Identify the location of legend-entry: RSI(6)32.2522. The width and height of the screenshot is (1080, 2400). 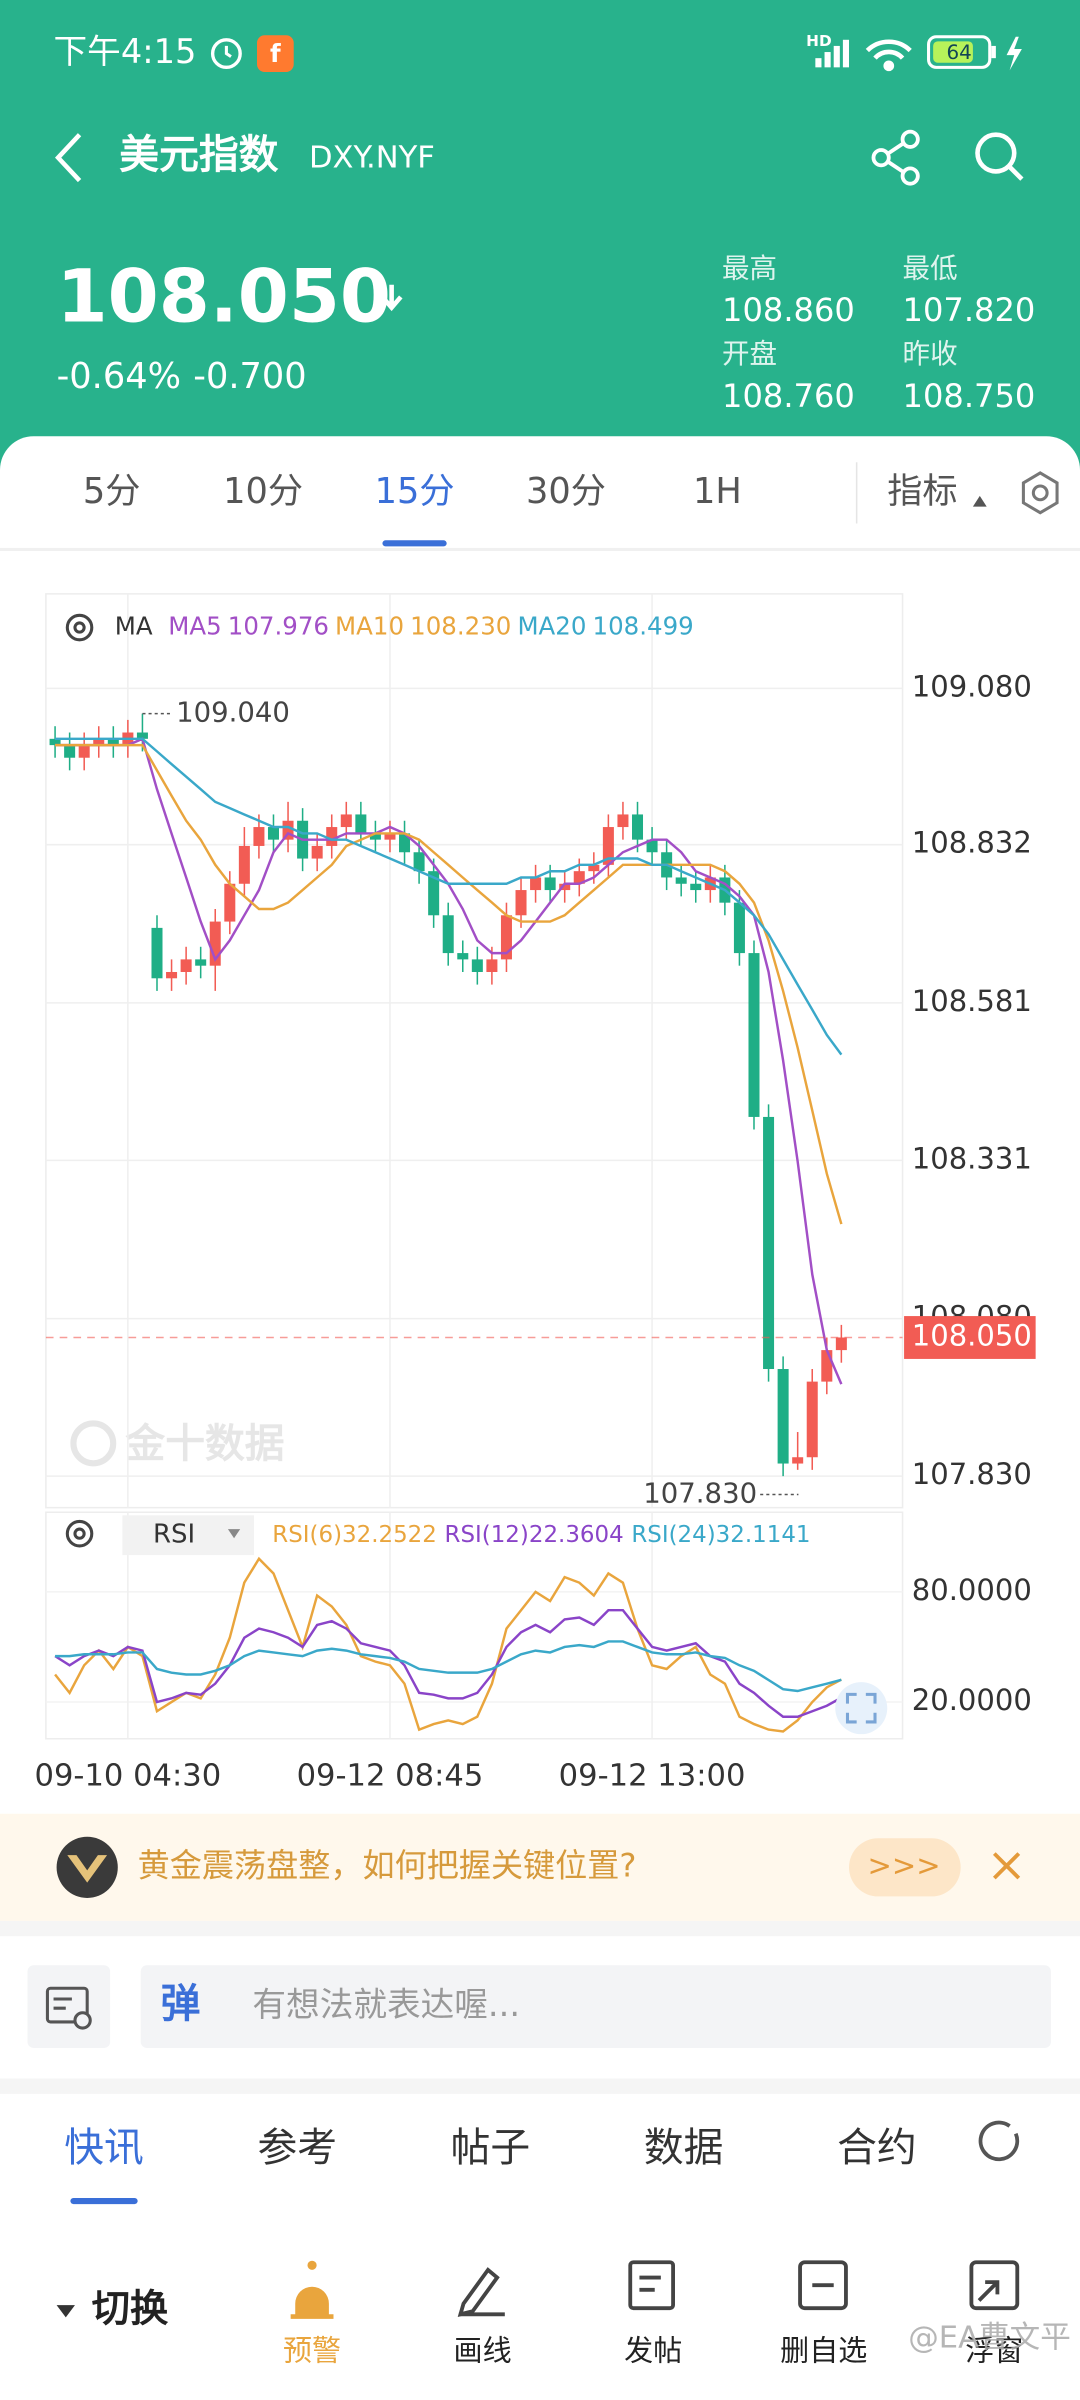
(354, 1535).